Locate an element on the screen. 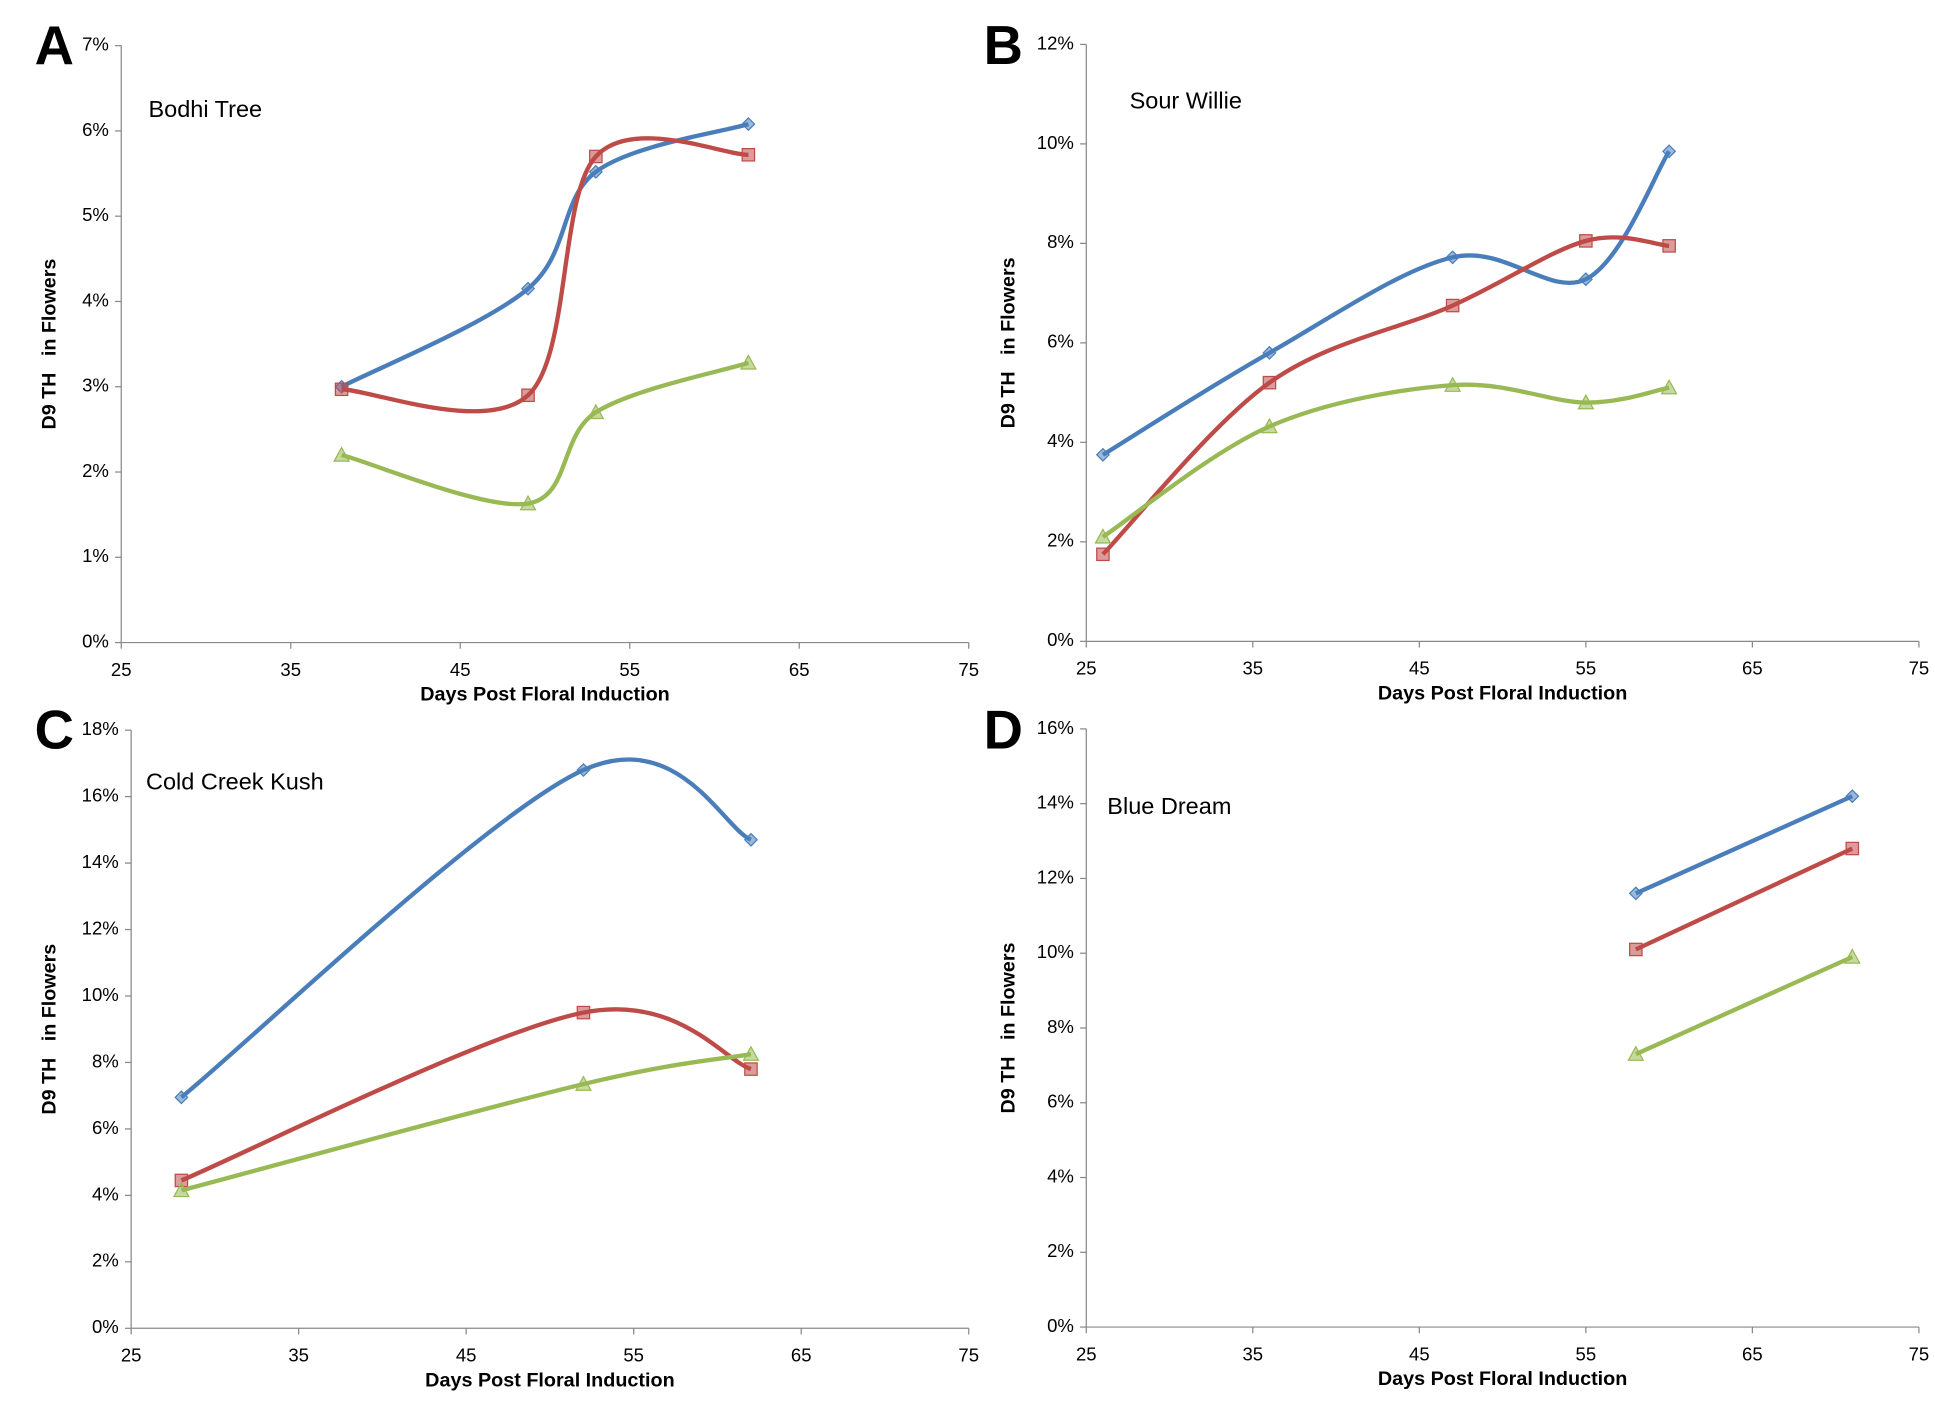 The width and height of the screenshot is (1935, 1406). y-tick-label: 18% is located at coordinates (100, 728).